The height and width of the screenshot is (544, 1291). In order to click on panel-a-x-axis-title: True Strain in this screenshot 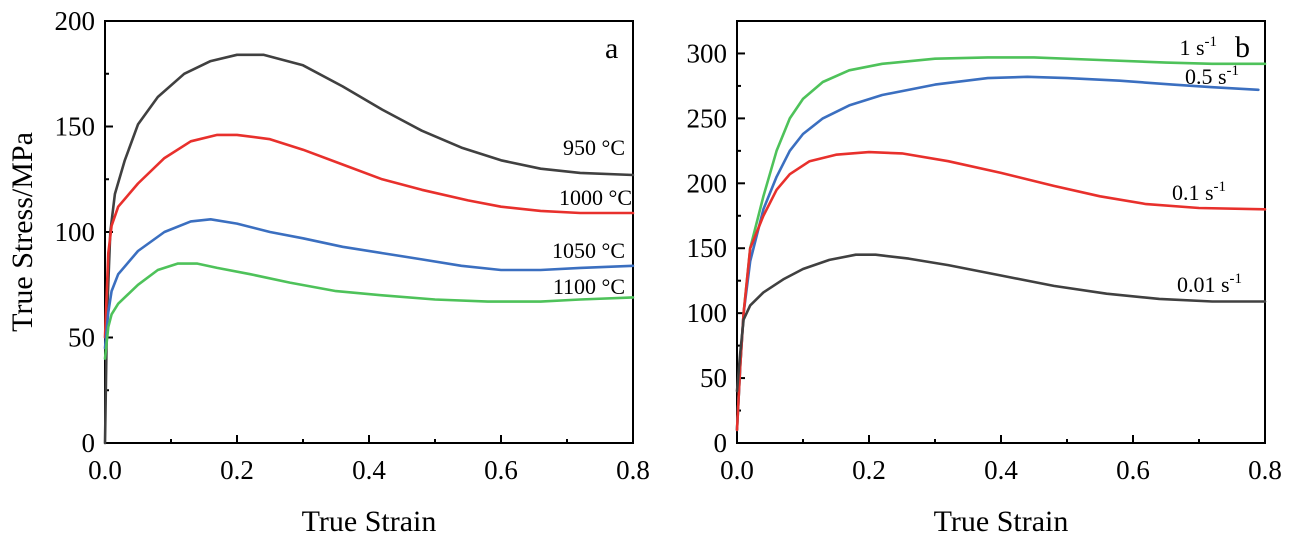, I will do `click(369, 521)`.